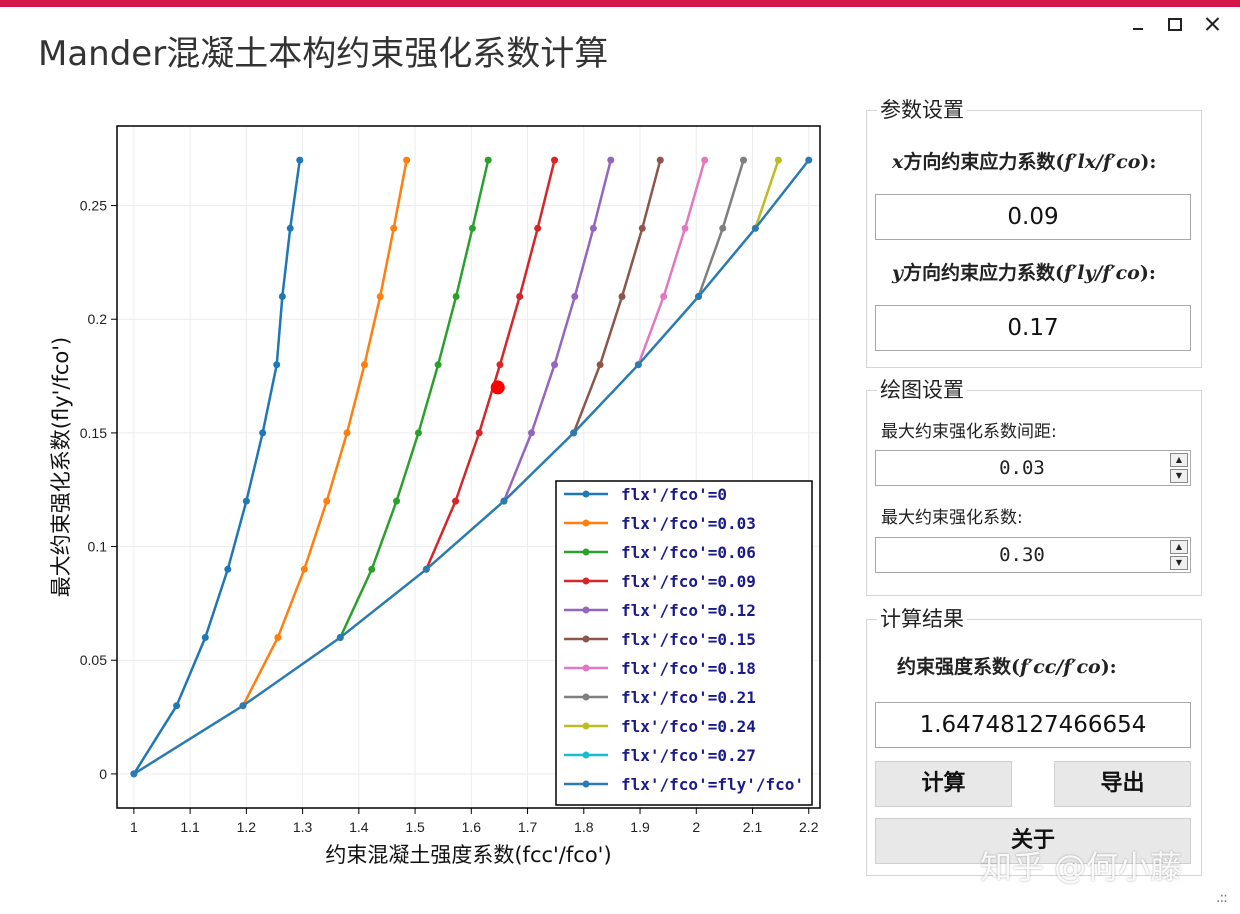 This screenshot has width=1240, height=914. Describe the element at coordinates (1139, 24) in the screenshot. I see `minimize-icon` at that location.